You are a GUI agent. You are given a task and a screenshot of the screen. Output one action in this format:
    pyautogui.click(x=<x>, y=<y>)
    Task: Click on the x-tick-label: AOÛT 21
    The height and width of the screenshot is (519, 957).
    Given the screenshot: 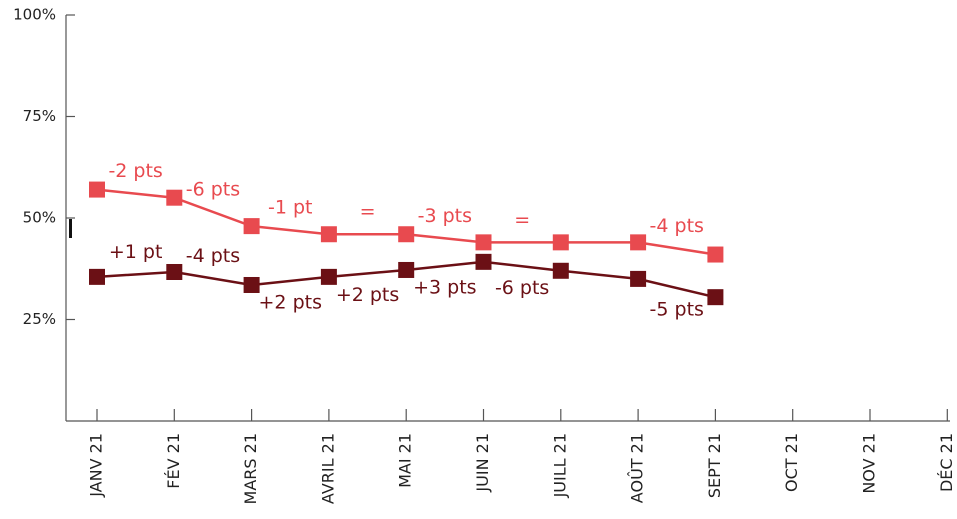 What is the action you would take?
    pyautogui.click(x=637, y=468)
    